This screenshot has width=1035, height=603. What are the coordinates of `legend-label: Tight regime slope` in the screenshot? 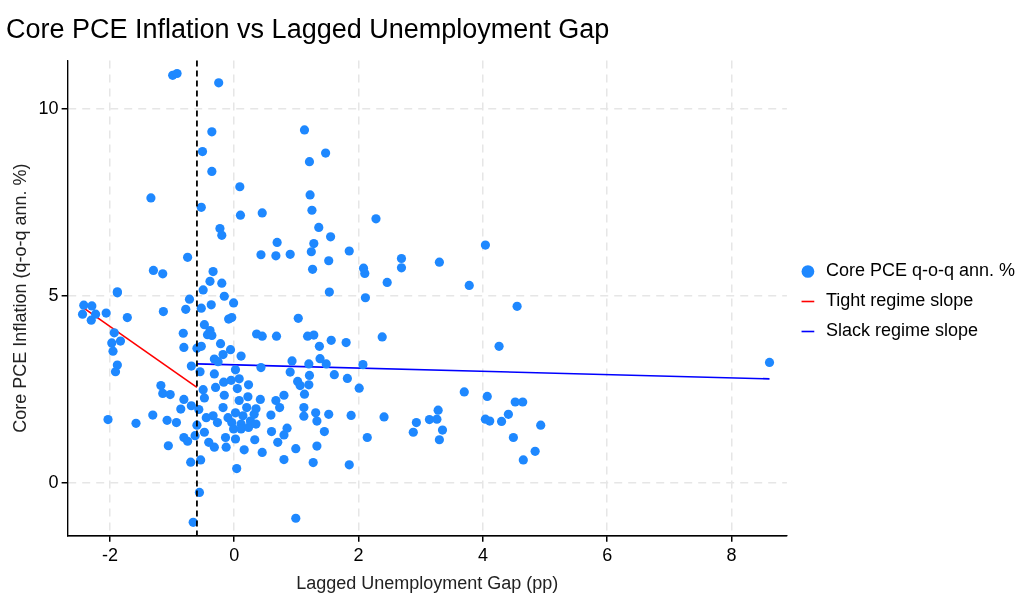 It's located at (899, 300).